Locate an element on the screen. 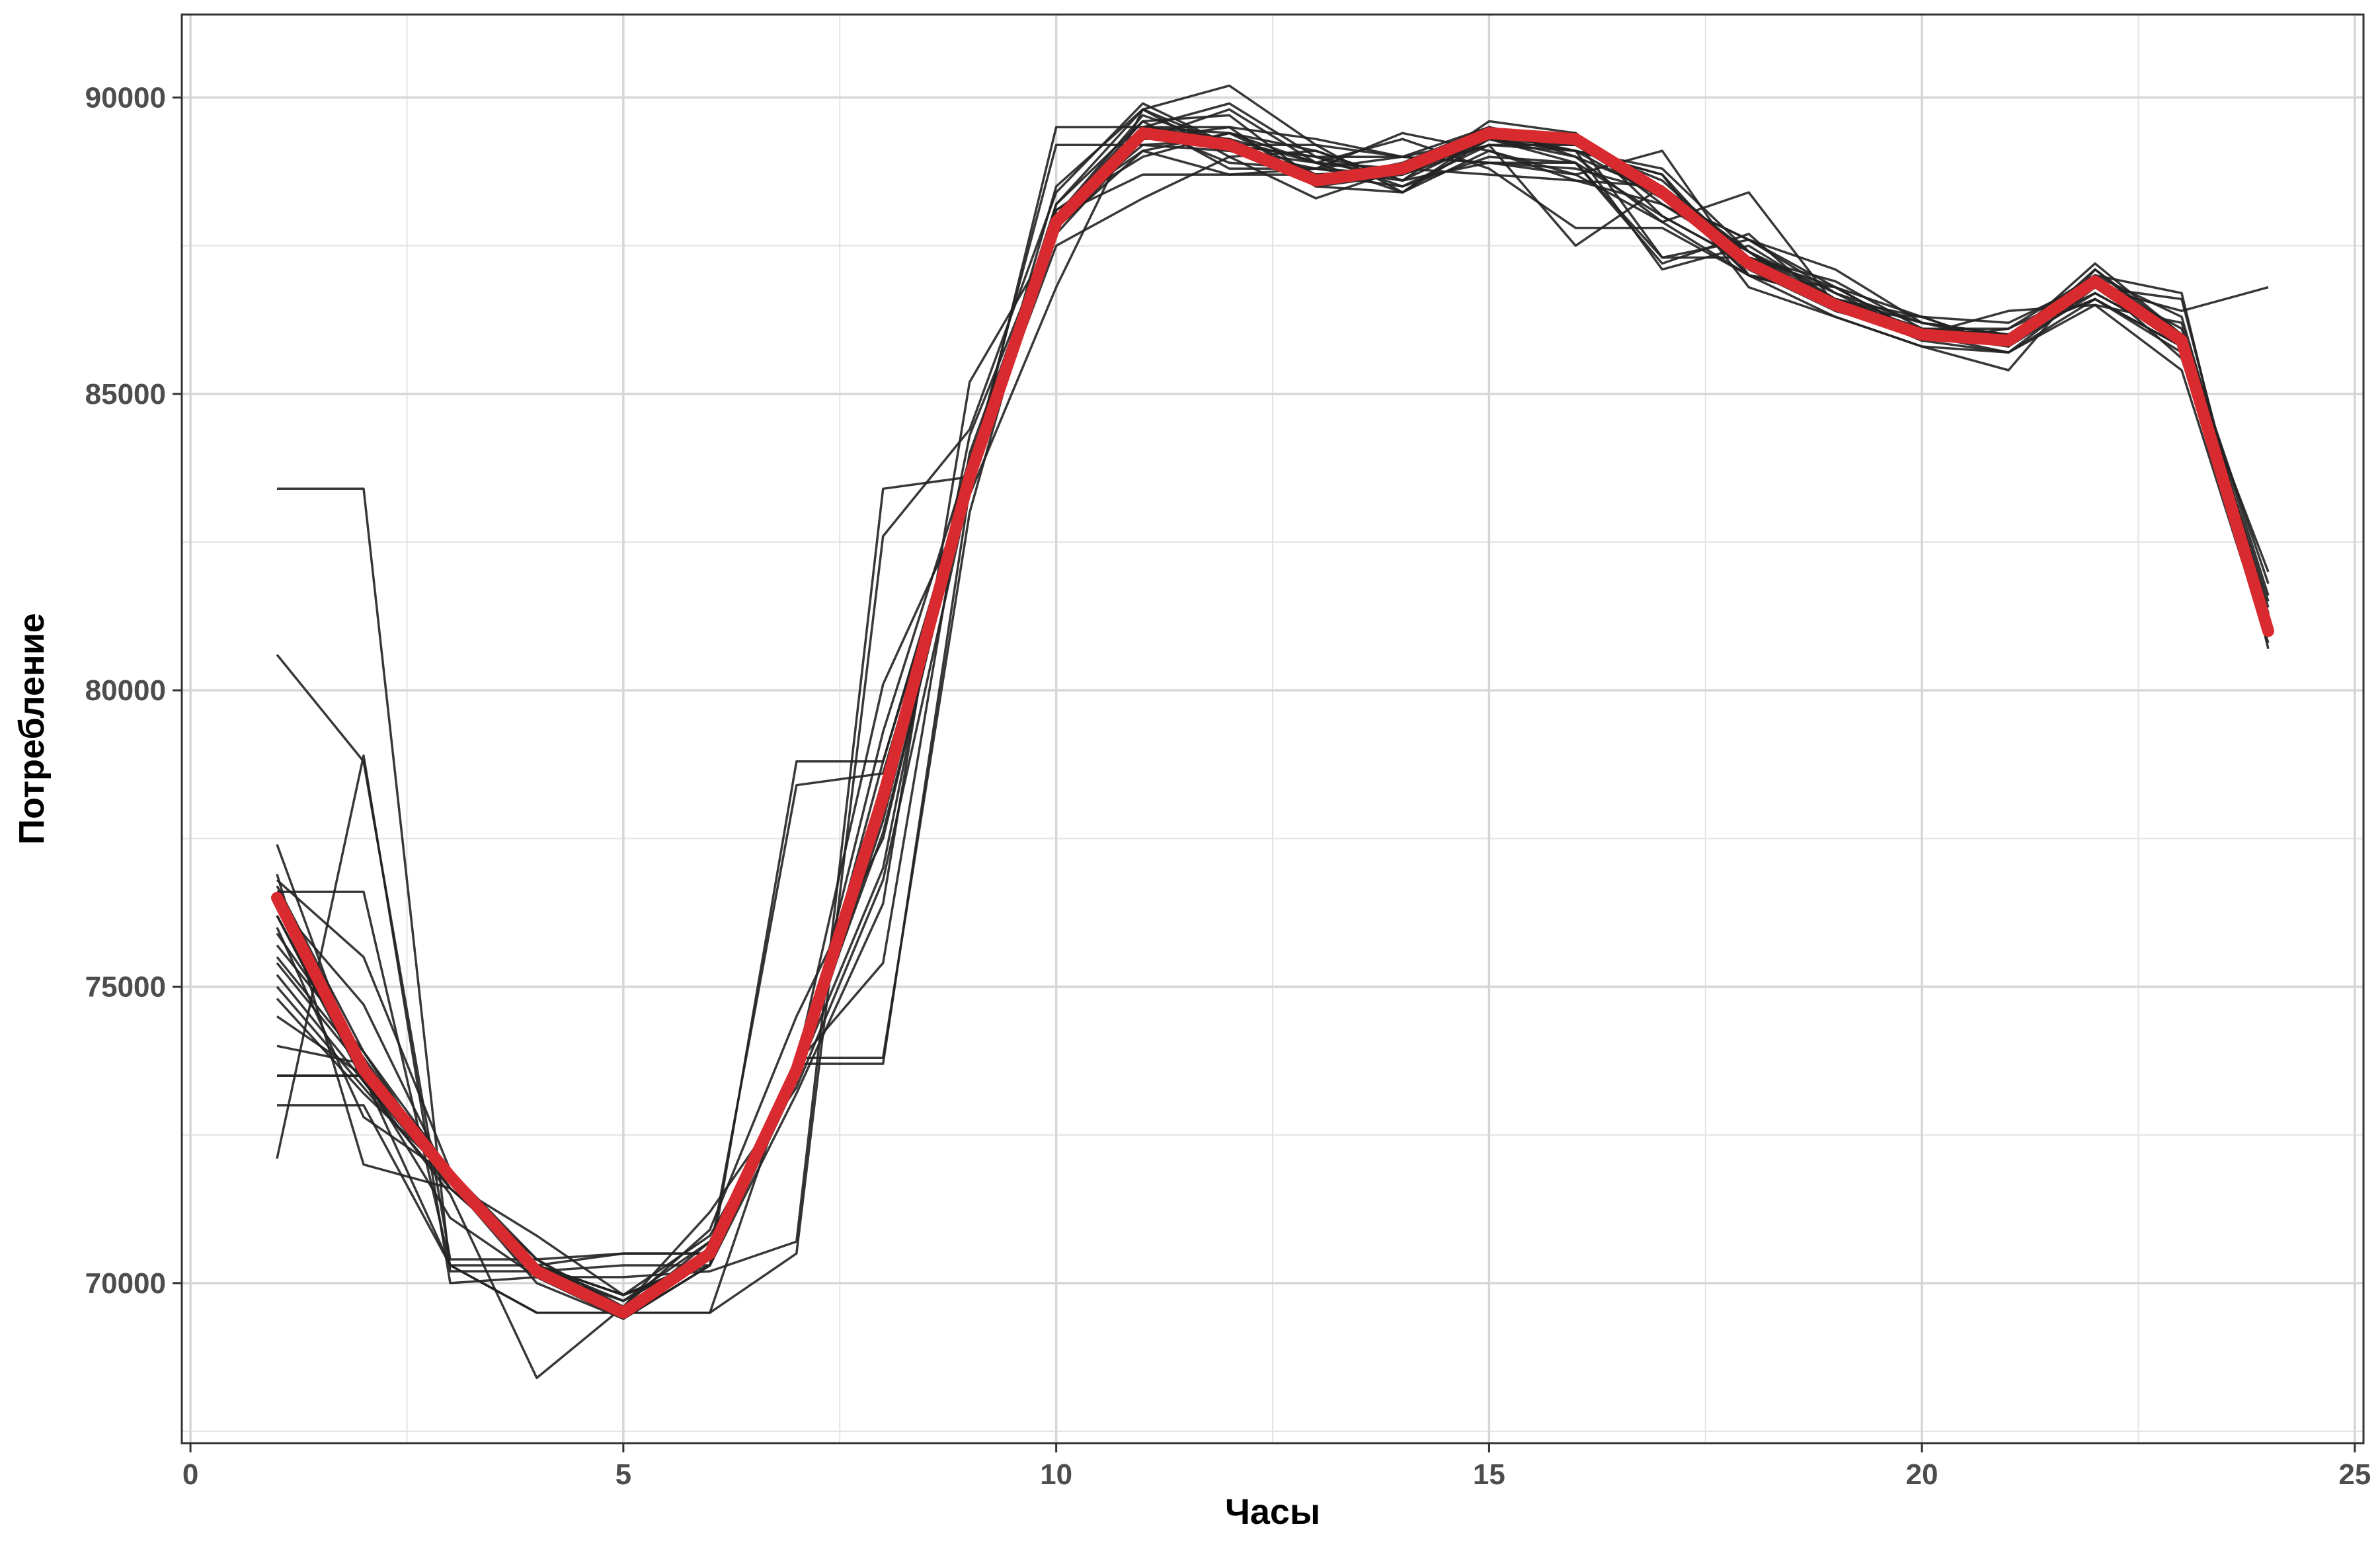 This screenshot has height=1541, width=2380. y-tick-label: 70000 is located at coordinates (125, 1283).